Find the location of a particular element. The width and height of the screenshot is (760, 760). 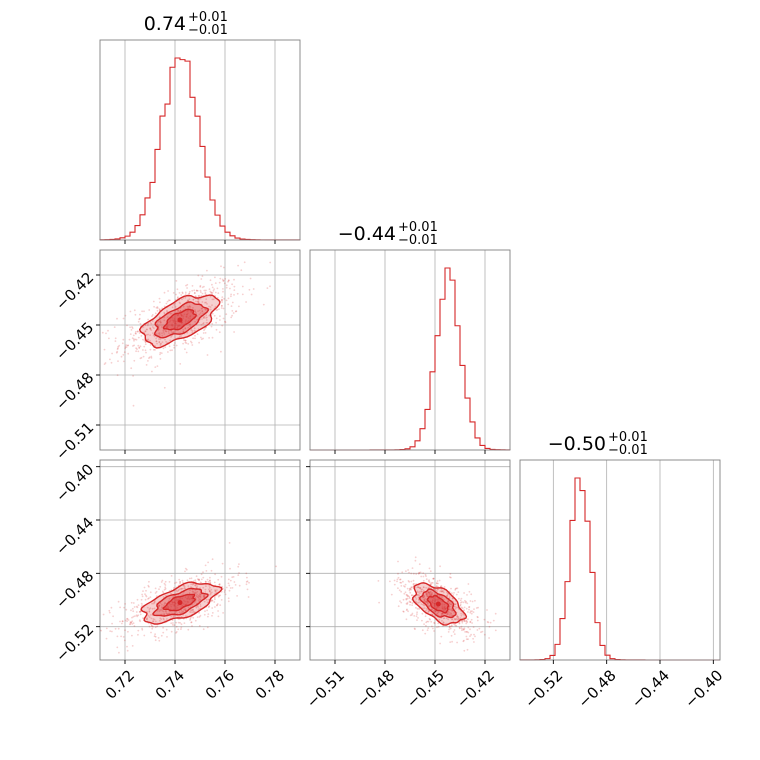

y-tick-label: −0.45 is located at coordinates (74, 341).